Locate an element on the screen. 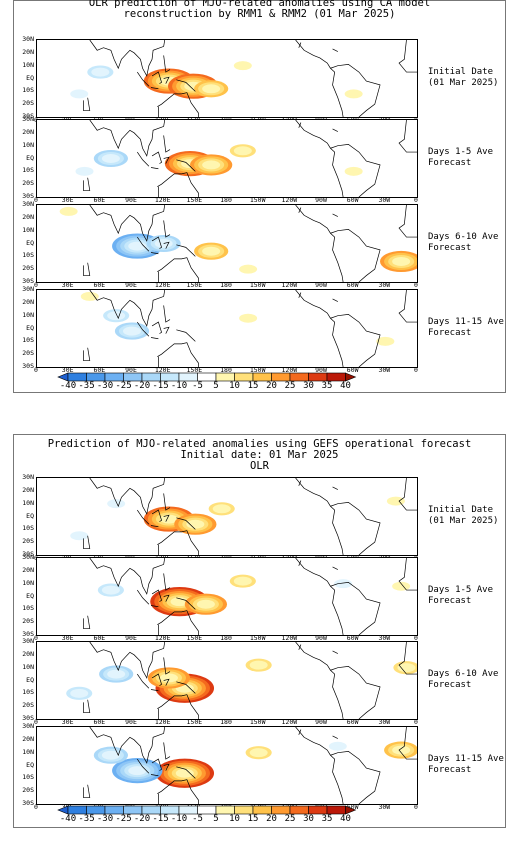 Image resolution: width=515 pixels, height=842 pixels. map-panel is located at coordinates (227, 158).